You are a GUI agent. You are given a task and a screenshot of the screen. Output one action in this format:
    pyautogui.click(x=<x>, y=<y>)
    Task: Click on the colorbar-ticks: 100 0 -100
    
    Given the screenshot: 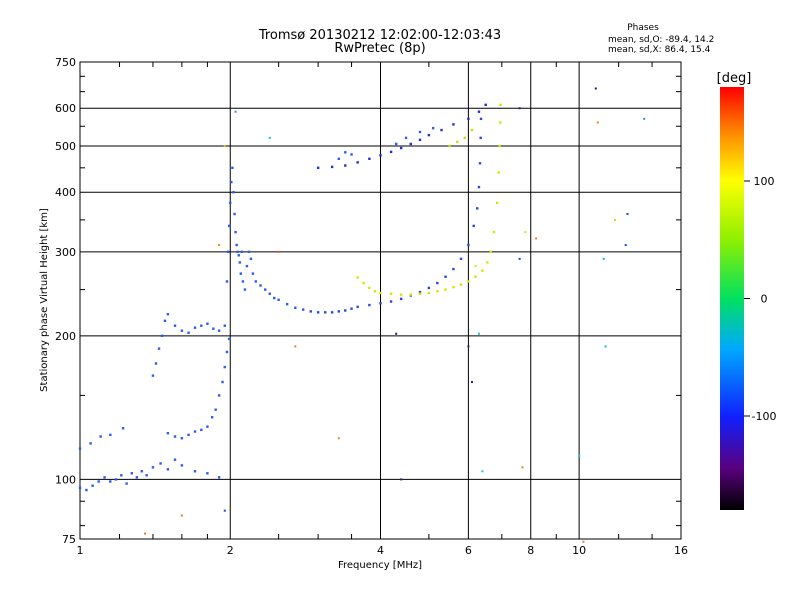 What is the action you would take?
    pyautogui.click(x=760, y=299)
    